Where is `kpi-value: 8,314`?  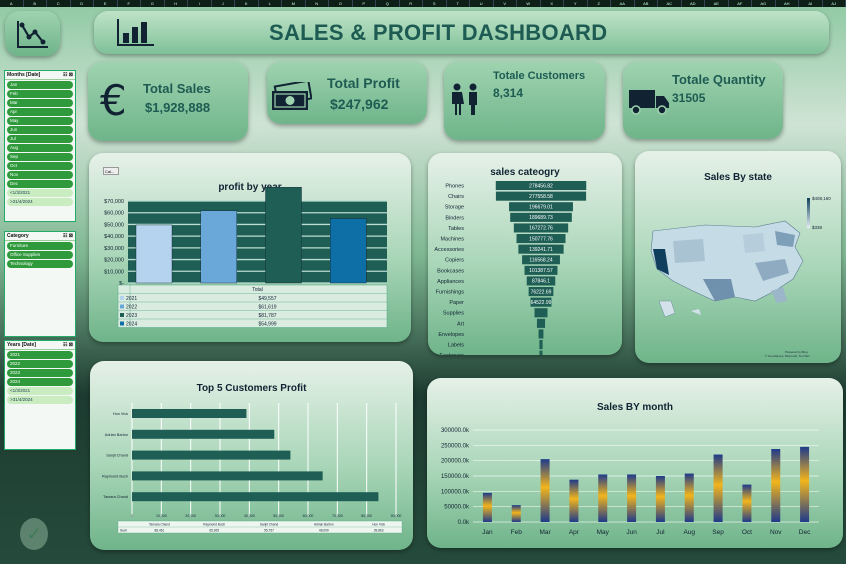
kpi-value: 8,314 is located at coordinates (508, 93).